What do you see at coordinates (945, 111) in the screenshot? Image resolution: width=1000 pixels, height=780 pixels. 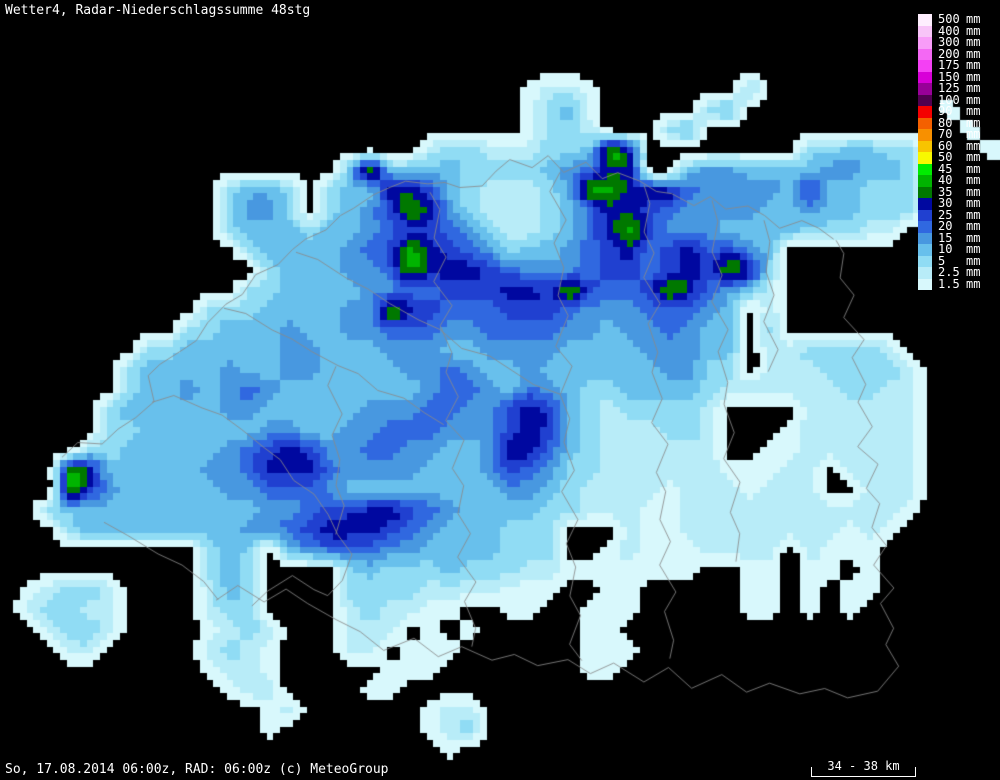 I see `legend-value: 90` at bounding box center [945, 111].